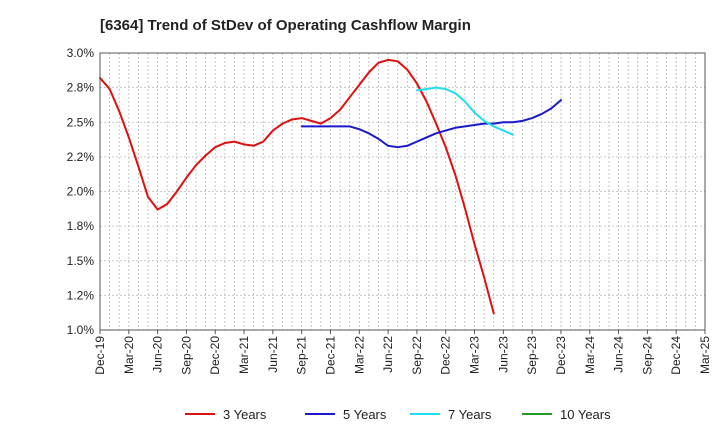 The image size is (720, 440). I want to click on legend: 3 Years 5 Years 7 Years 10 Years, so click(398, 414).